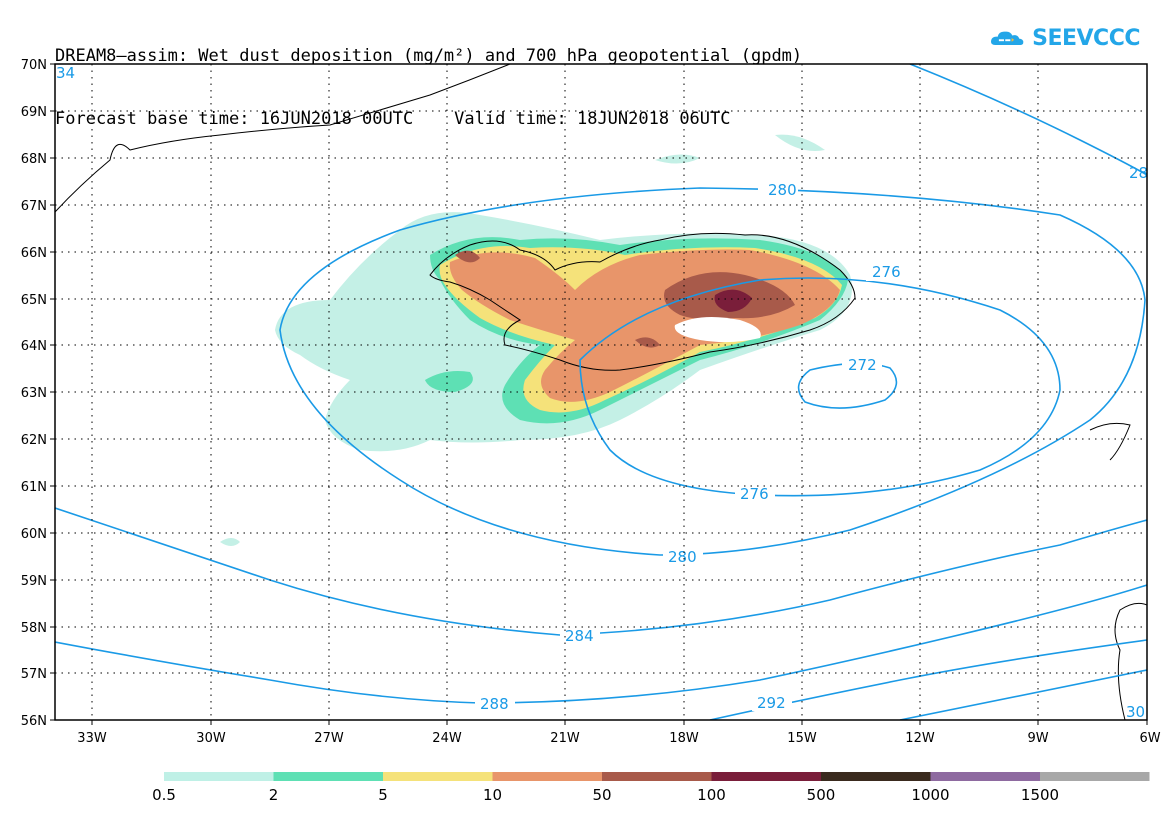  I want to click on lat-label: 65N, so click(34, 300).